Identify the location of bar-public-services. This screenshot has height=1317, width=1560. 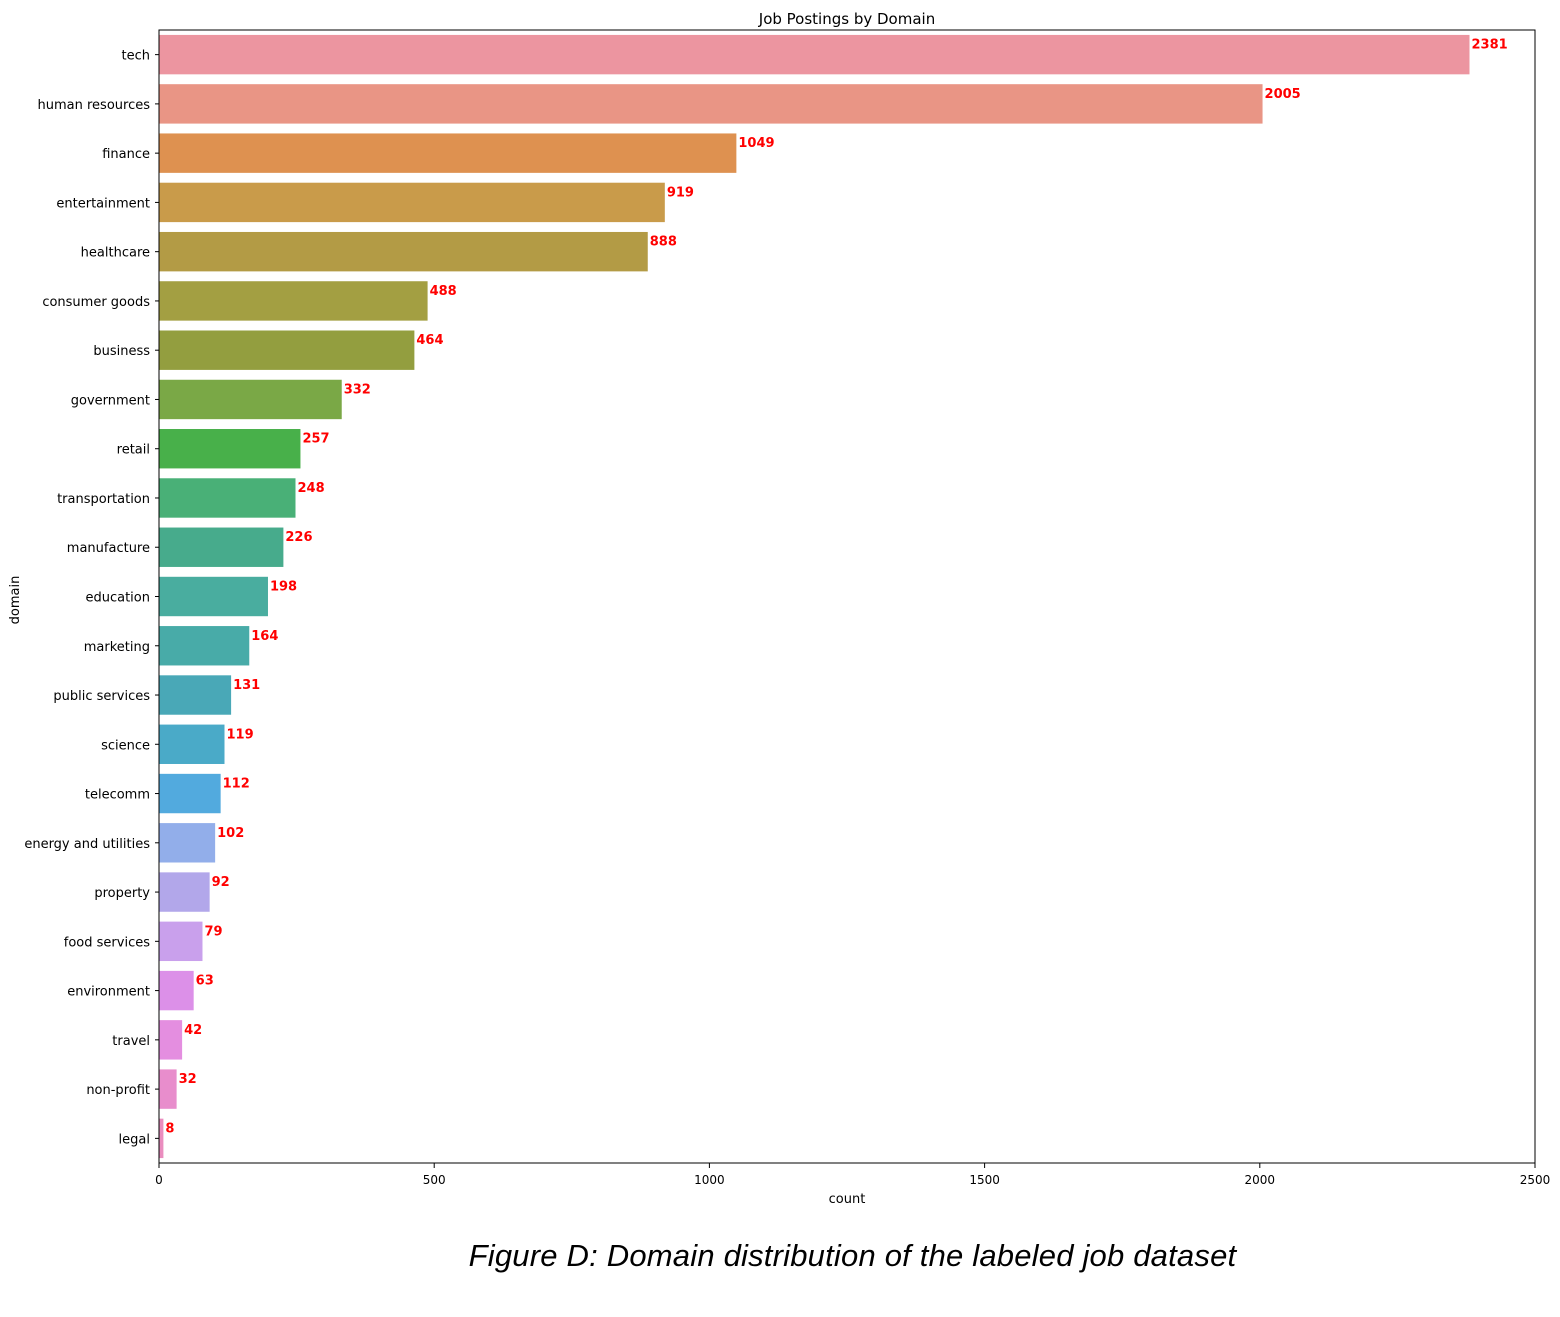
(195, 695).